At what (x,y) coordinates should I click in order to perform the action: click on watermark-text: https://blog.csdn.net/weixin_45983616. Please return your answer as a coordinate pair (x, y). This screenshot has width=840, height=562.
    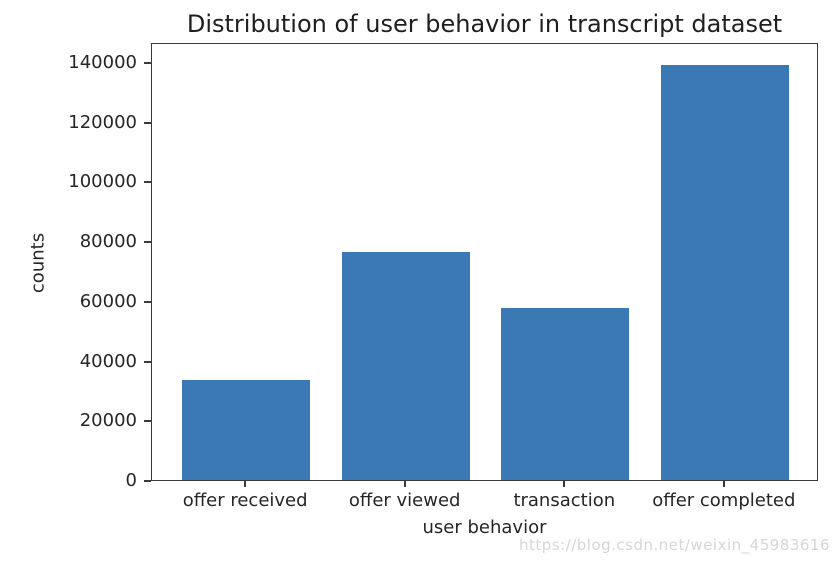
    Looking at the image, I should click on (674, 545).